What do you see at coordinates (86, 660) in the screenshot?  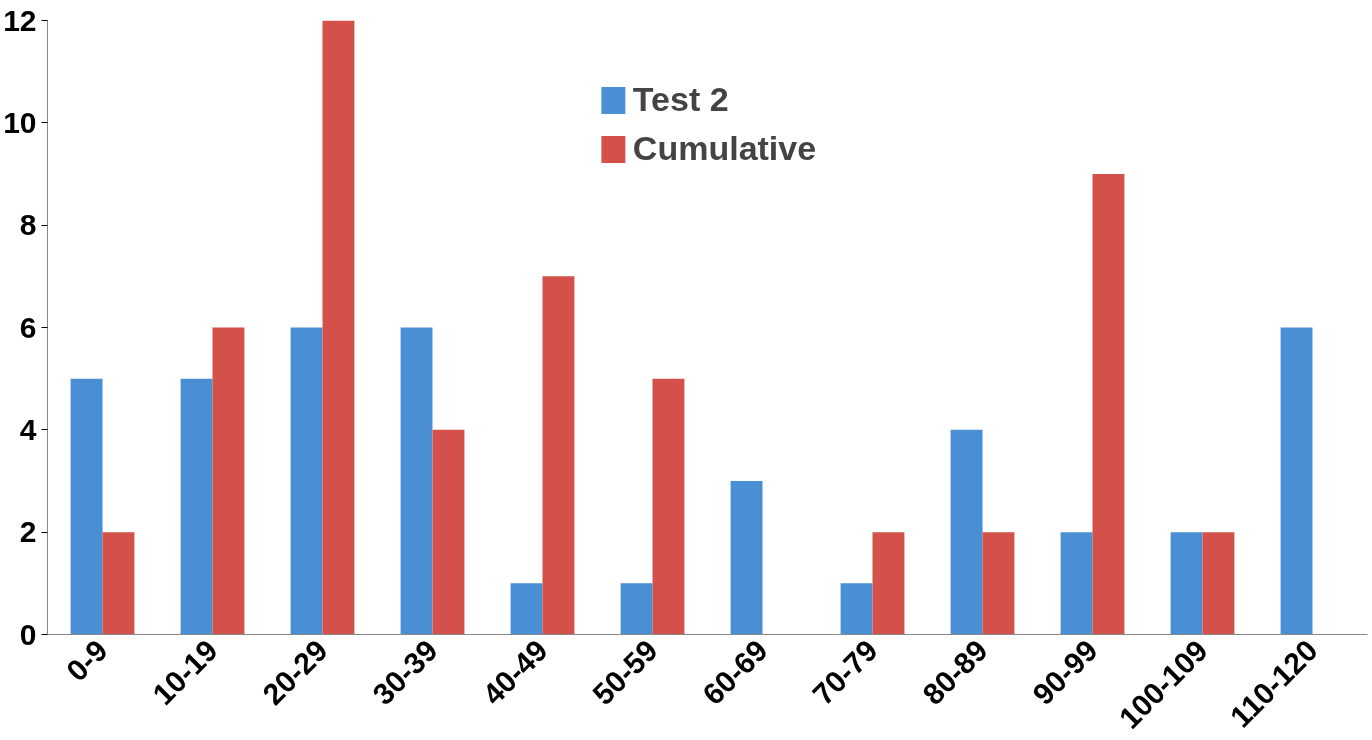 I see `x-tick-label: 0-9` at bounding box center [86, 660].